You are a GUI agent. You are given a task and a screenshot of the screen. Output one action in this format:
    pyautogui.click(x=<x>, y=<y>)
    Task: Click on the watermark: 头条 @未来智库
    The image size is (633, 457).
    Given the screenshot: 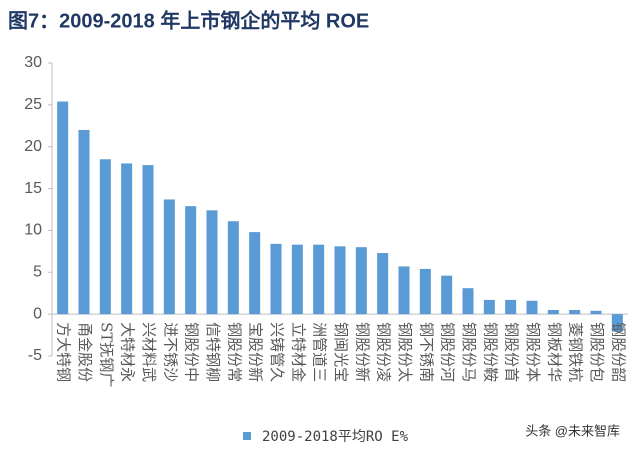 What is the action you would take?
    pyautogui.click(x=572, y=430)
    